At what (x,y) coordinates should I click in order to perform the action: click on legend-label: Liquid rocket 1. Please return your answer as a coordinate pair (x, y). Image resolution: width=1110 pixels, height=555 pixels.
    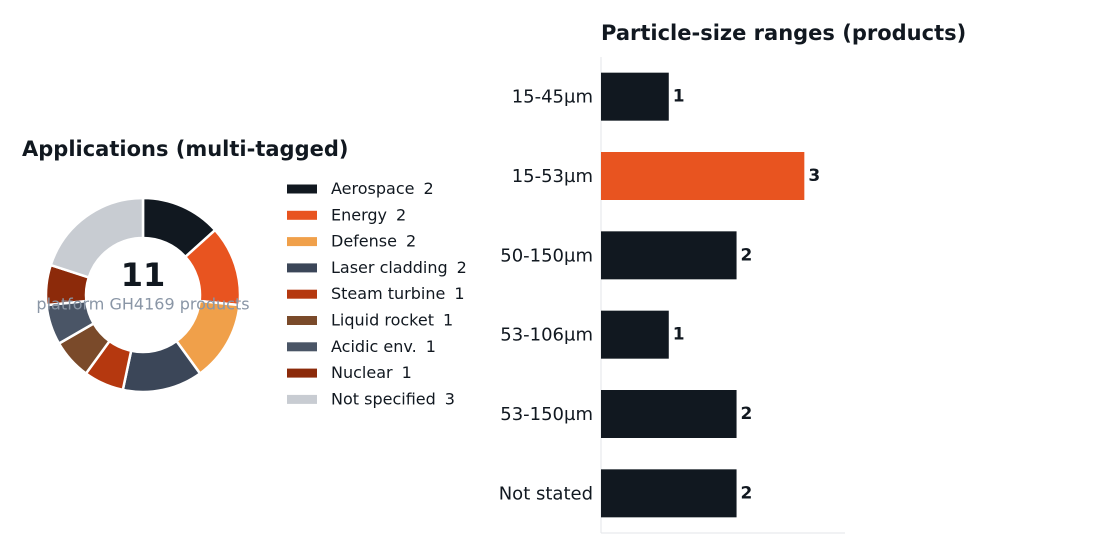
    Looking at the image, I should click on (392, 319).